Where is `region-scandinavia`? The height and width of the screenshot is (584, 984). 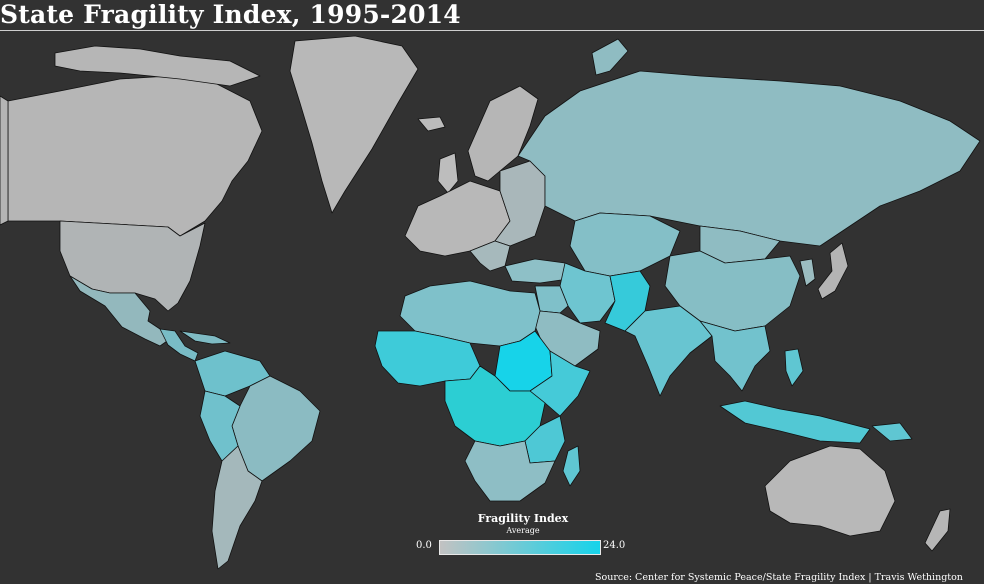
region-scandinavia is located at coordinates (503, 133).